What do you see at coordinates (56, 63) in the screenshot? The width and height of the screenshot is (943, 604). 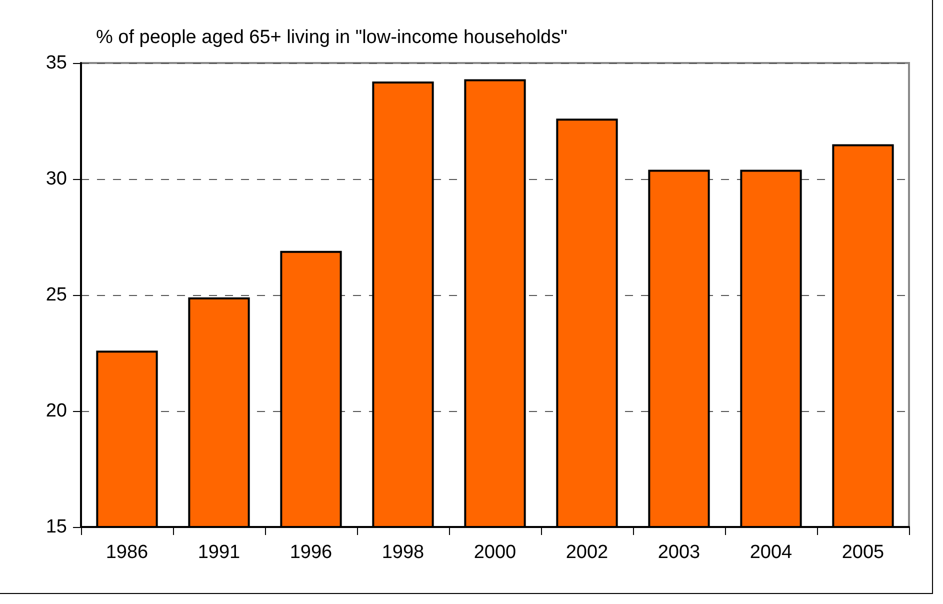 I see `y-tick-label: 35` at bounding box center [56, 63].